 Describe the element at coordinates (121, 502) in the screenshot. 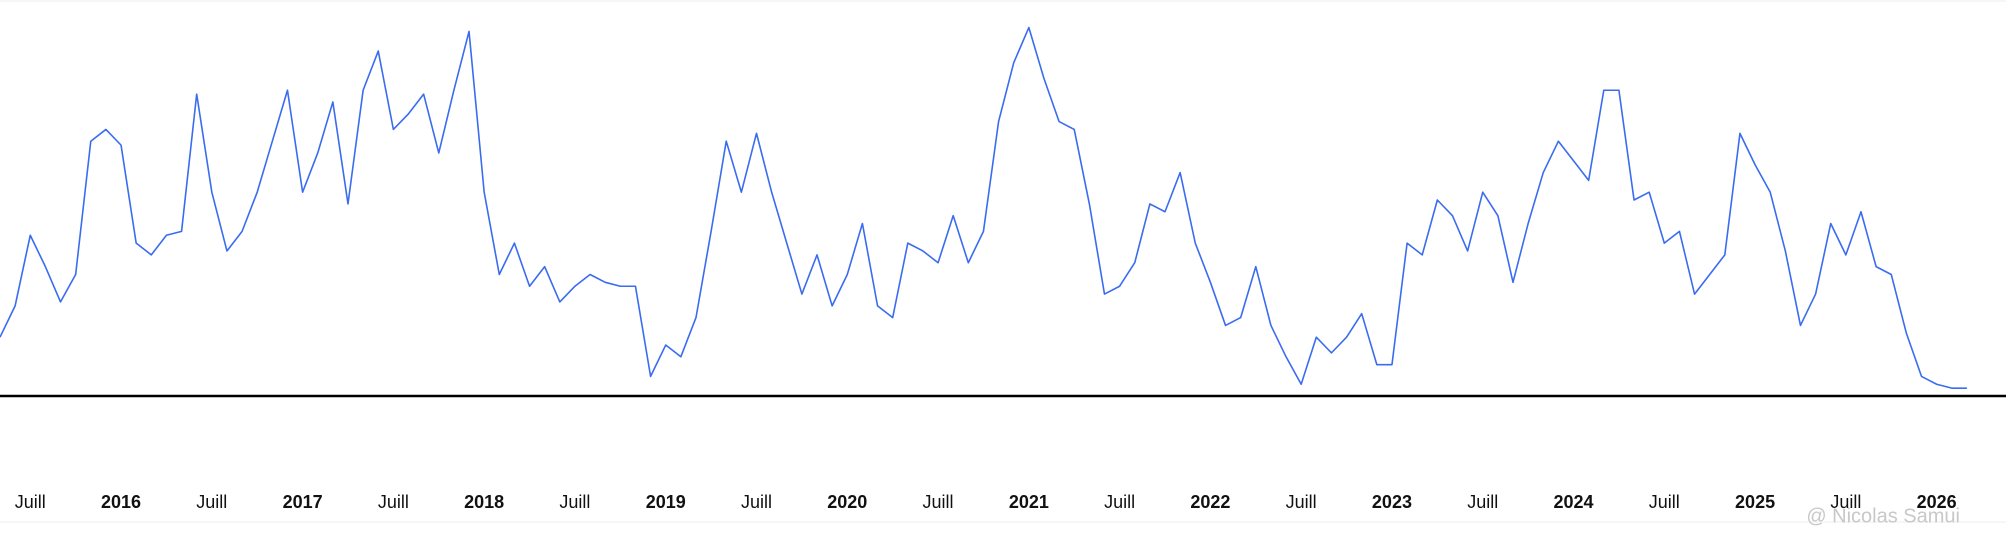

I see `x-tick-label: 2016` at that location.